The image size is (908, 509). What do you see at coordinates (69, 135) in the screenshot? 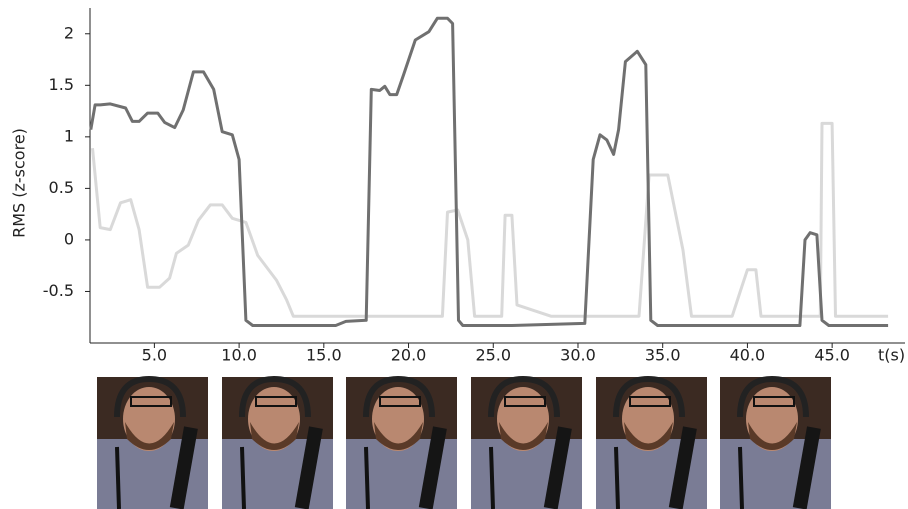
I see `y-tick-label: 1` at bounding box center [69, 135].